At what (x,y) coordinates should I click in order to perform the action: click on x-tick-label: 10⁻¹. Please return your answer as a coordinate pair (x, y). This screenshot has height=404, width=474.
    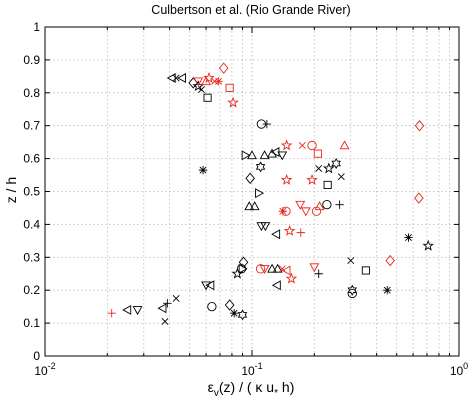
    Looking at the image, I should click on (251, 369).